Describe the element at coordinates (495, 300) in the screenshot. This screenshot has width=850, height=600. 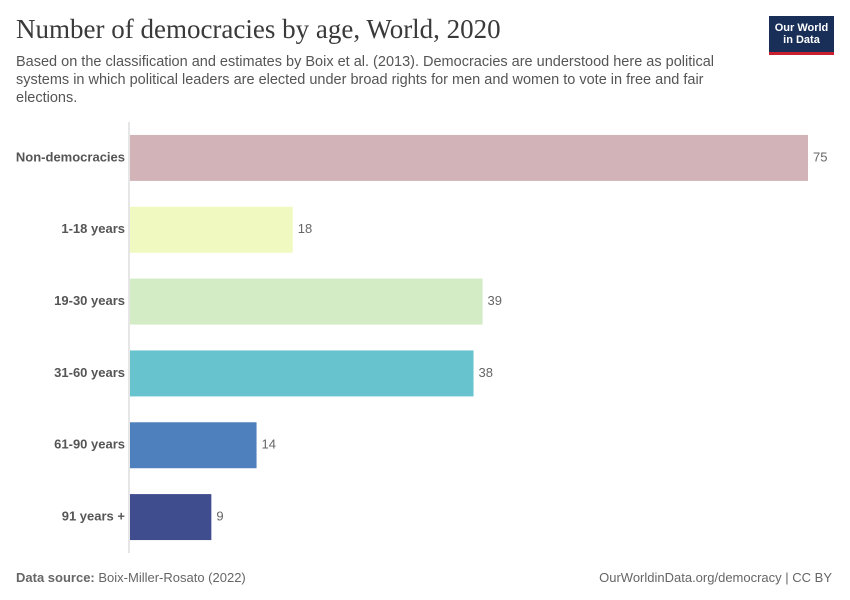
I see `value-label: 39` at that location.